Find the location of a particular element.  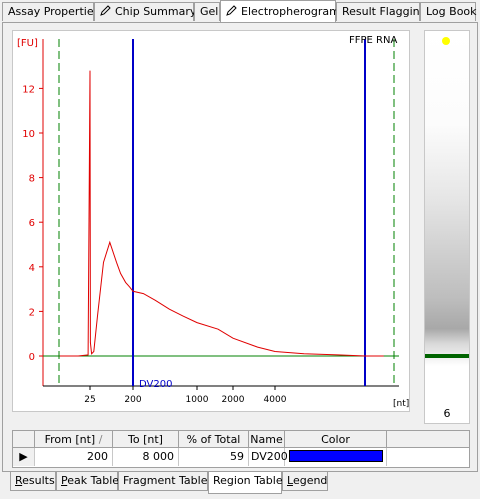

y-tick-label: 6 is located at coordinates (32, 223).